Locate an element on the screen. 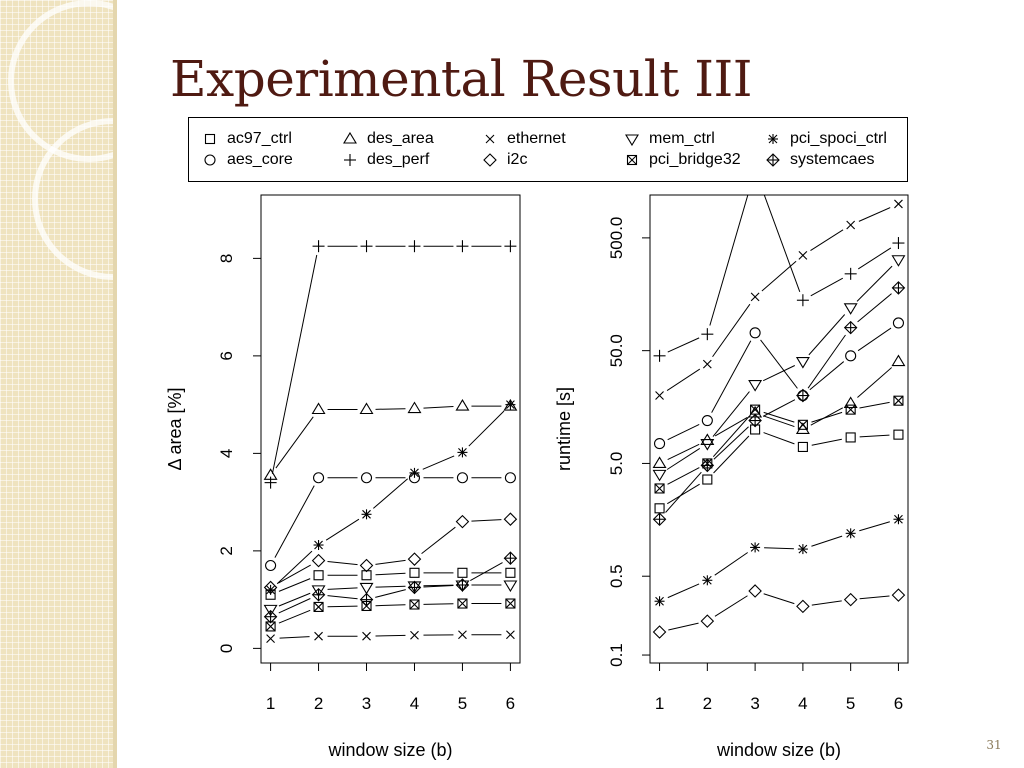 This screenshot has height=768, width=1024. series-des-perf is located at coordinates (779, 278).